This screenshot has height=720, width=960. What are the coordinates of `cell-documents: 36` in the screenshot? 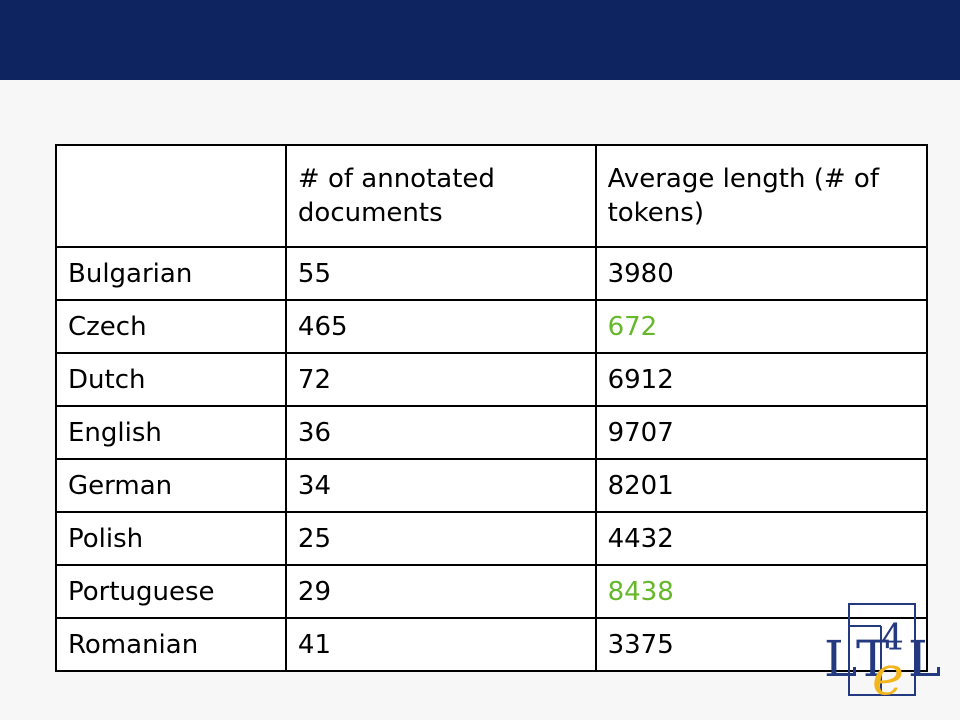 It's located at (440, 432).